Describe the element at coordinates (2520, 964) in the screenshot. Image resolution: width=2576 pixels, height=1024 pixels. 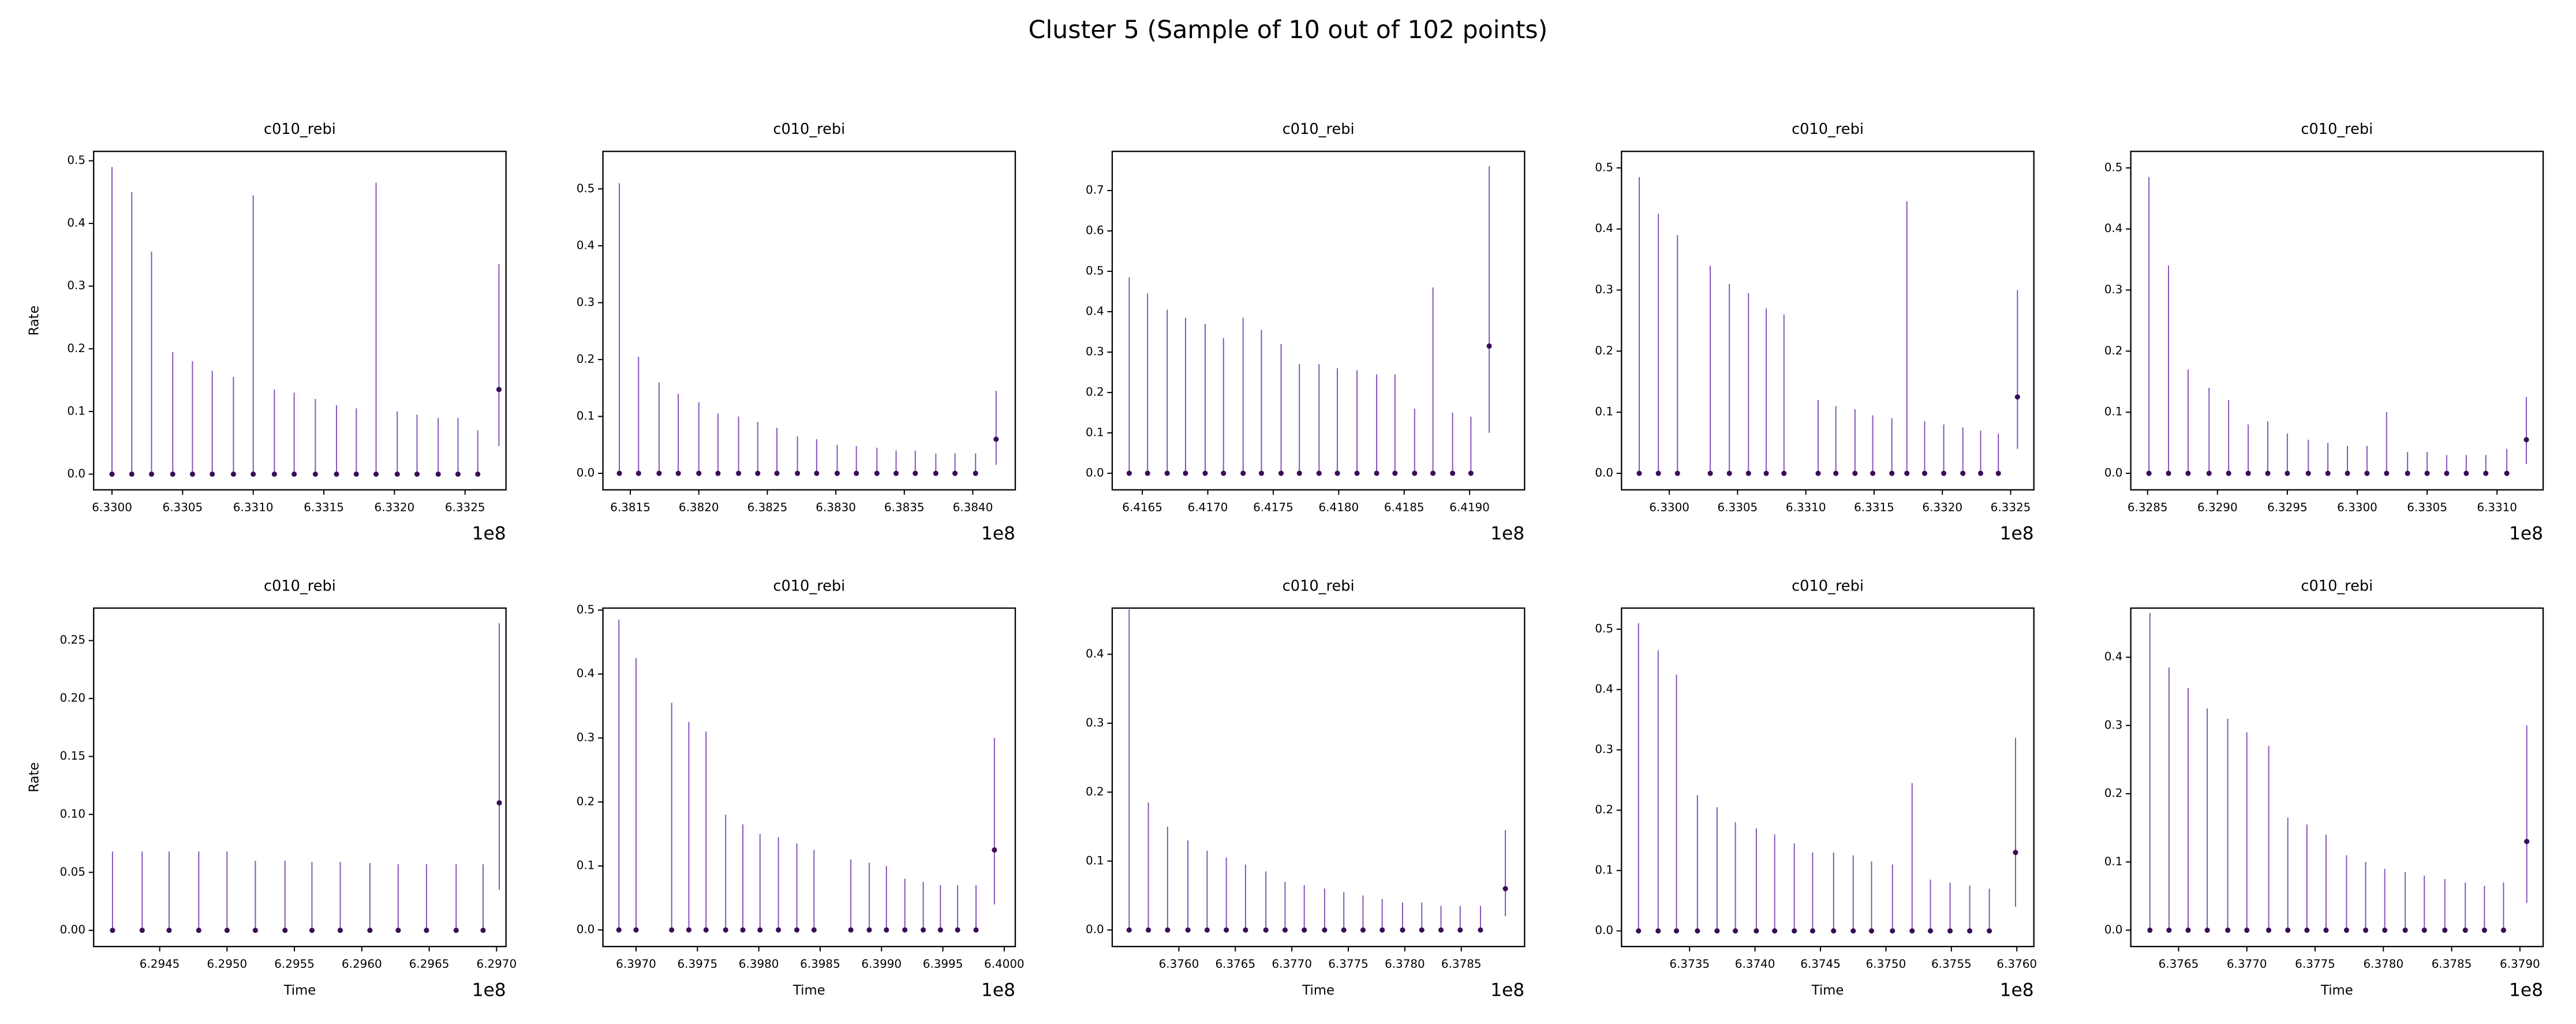
I see `x-tick-label: 6.3790` at that location.